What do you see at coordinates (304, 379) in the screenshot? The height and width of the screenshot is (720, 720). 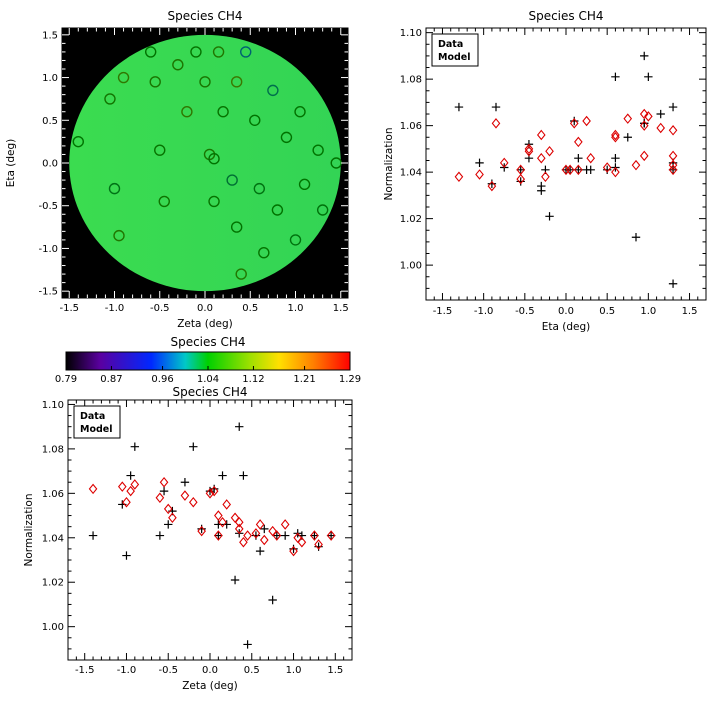 I see `svg-text: 1.21` at bounding box center [304, 379].